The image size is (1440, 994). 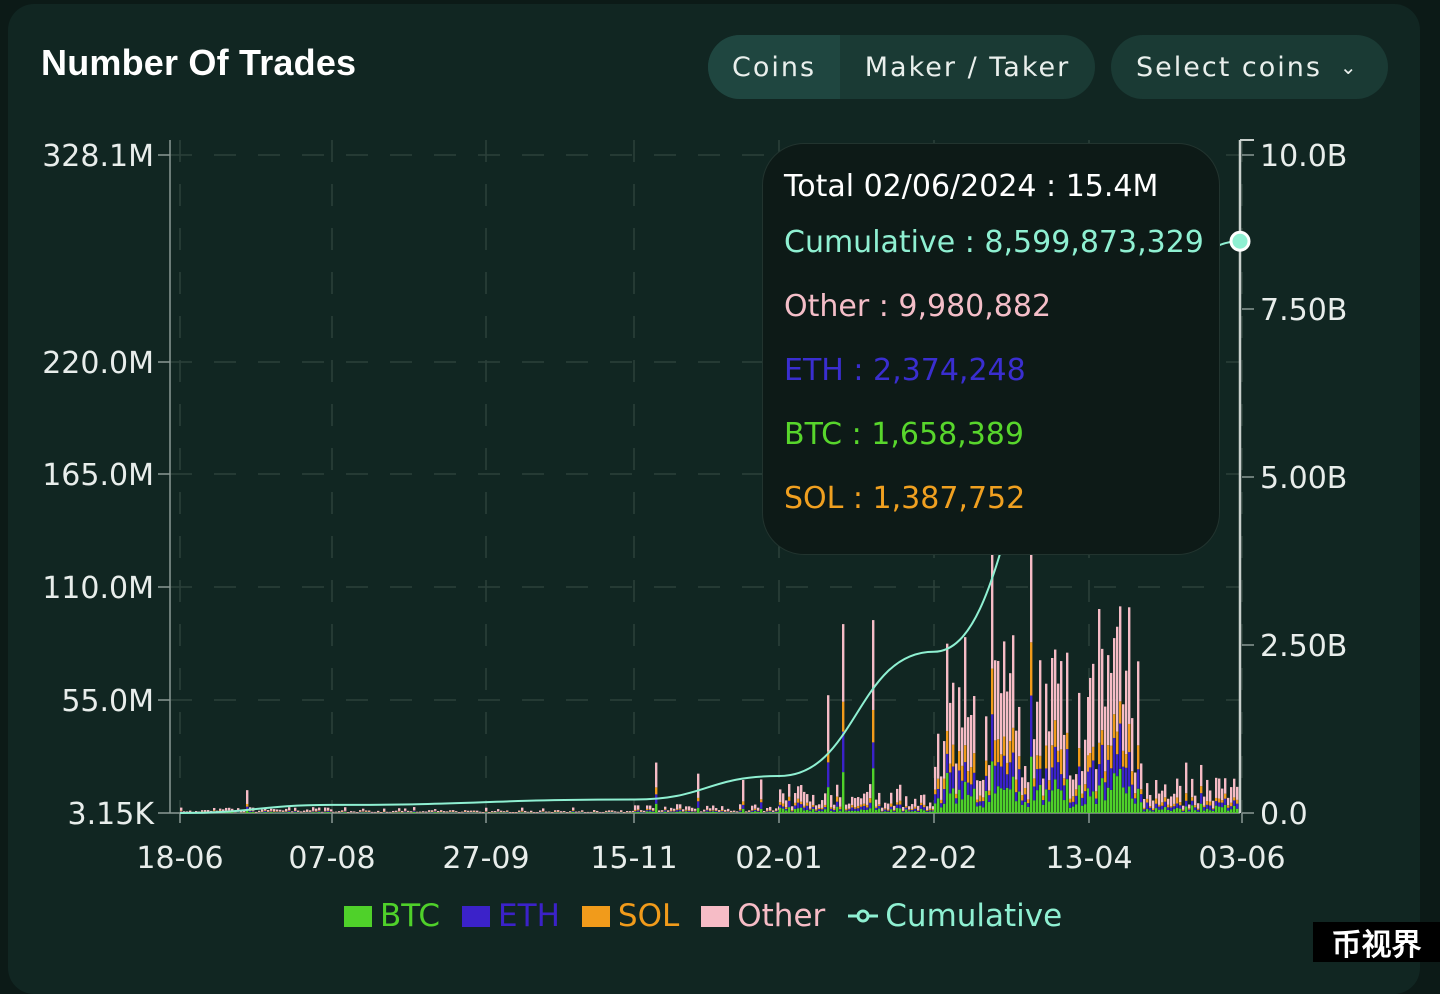 I want to click on right-axis-label: 2.50B, so click(x=1303, y=646).